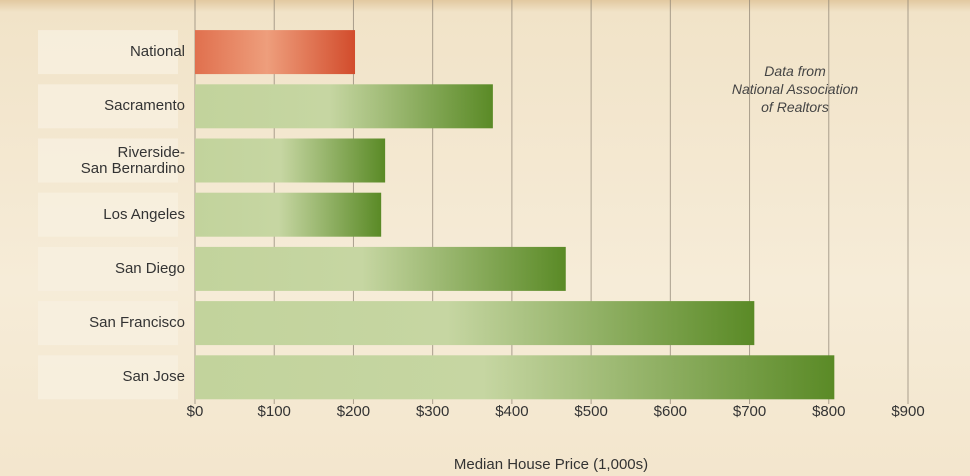 This screenshot has height=476, width=970. What do you see at coordinates (274, 411) in the screenshot?
I see `x-tick-label: $100` at bounding box center [274, 411].